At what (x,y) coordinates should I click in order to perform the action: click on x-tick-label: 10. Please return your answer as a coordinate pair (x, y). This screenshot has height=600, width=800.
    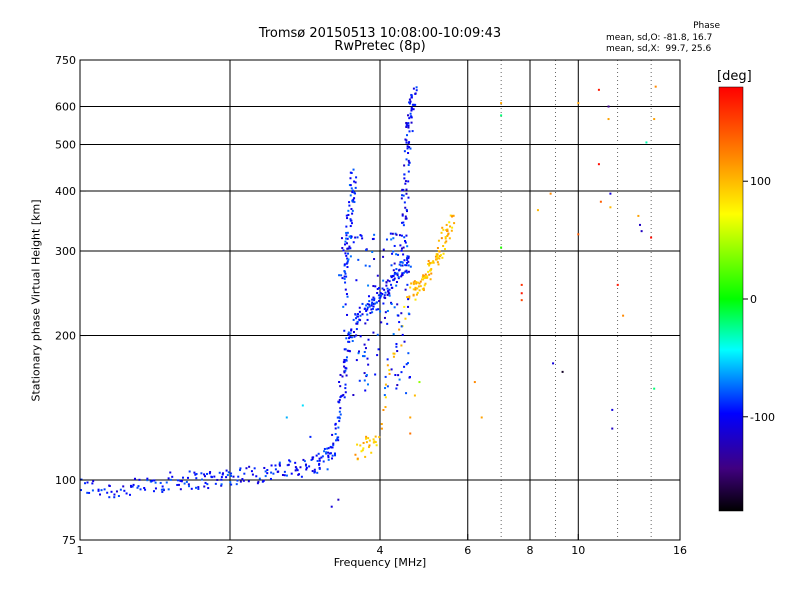
    Looking at the image, I should click on (578, 550).